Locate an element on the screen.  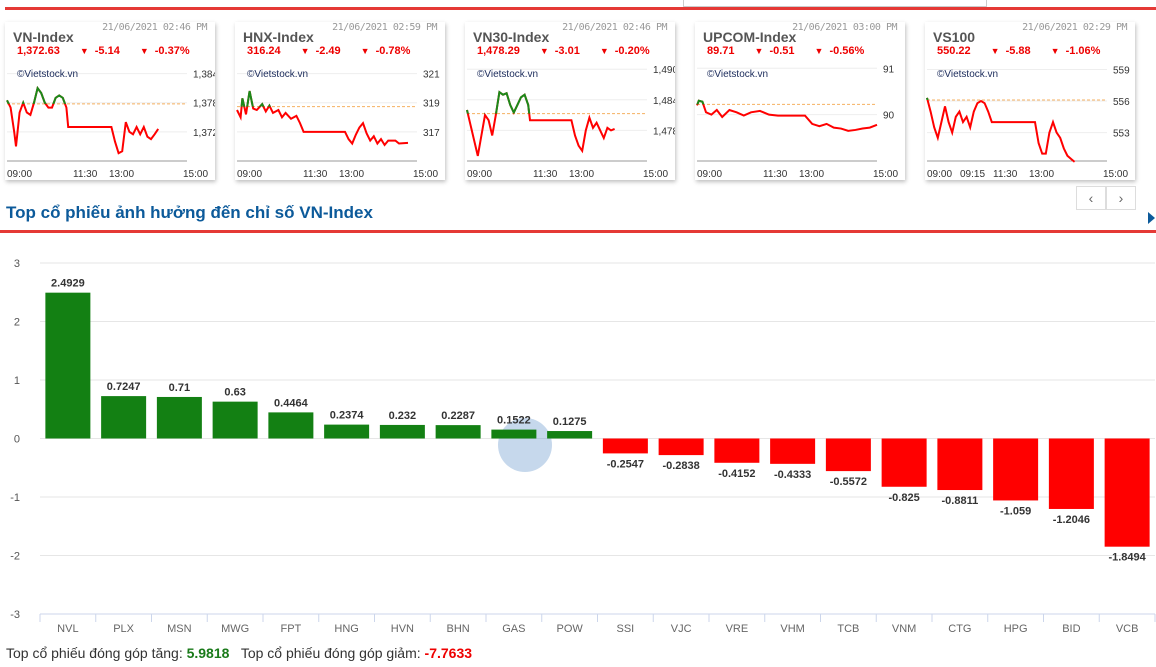
y-tick-label: 90 is located at coordinates (889, 116).